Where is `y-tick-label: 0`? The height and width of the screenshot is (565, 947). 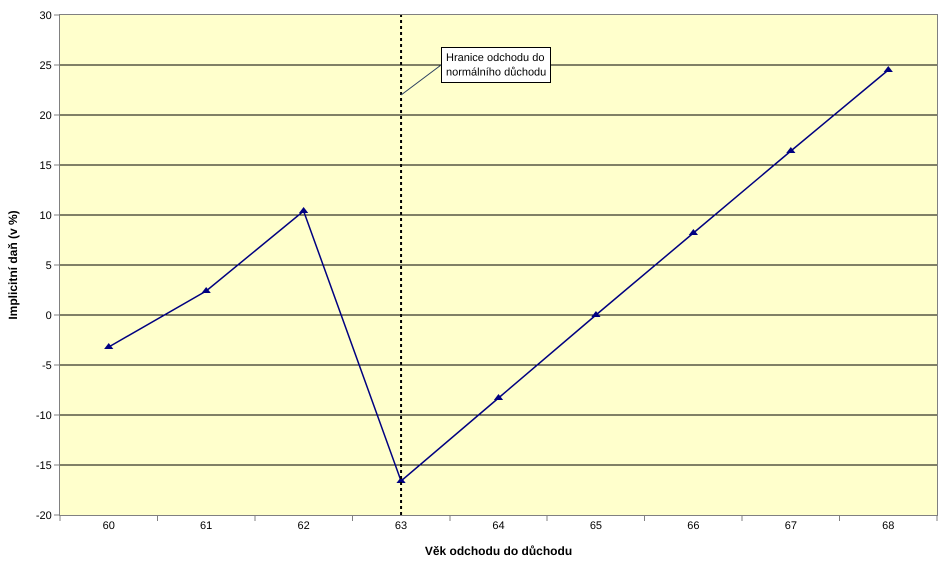
y-tick-label: 0 is located at coordinates (49, 316).